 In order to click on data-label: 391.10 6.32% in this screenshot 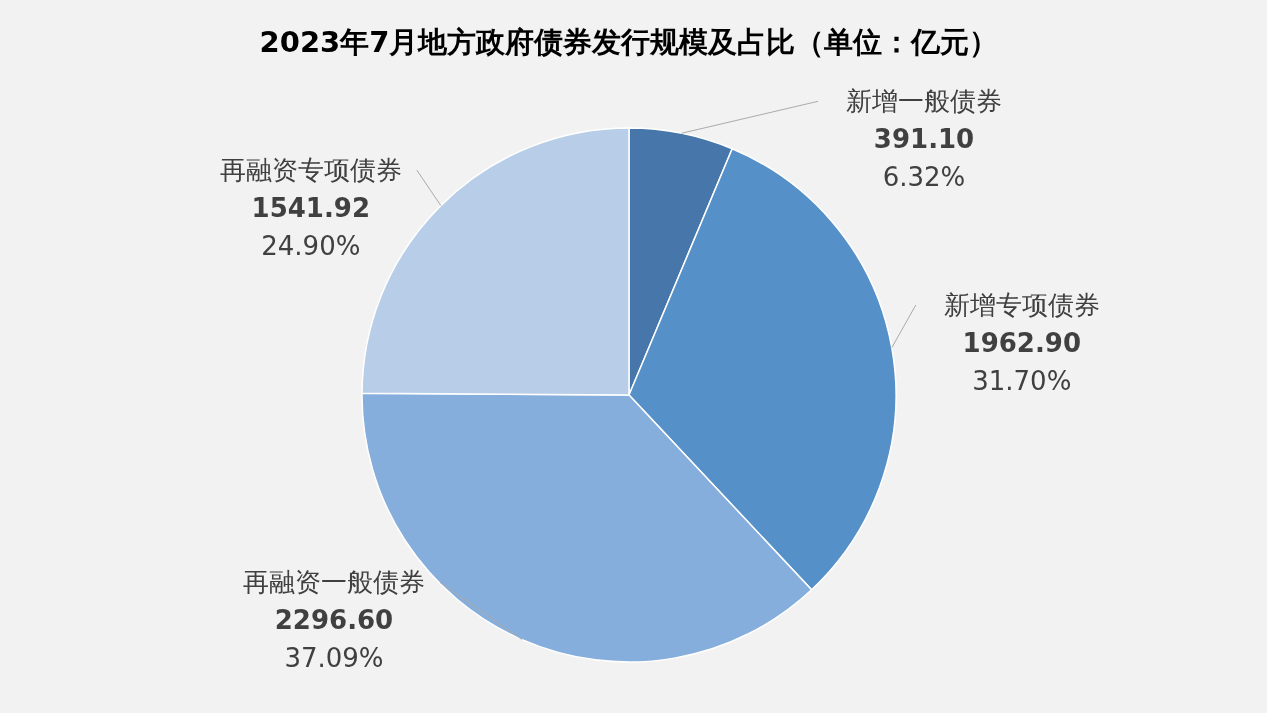, I will do `click(924, 158)`.